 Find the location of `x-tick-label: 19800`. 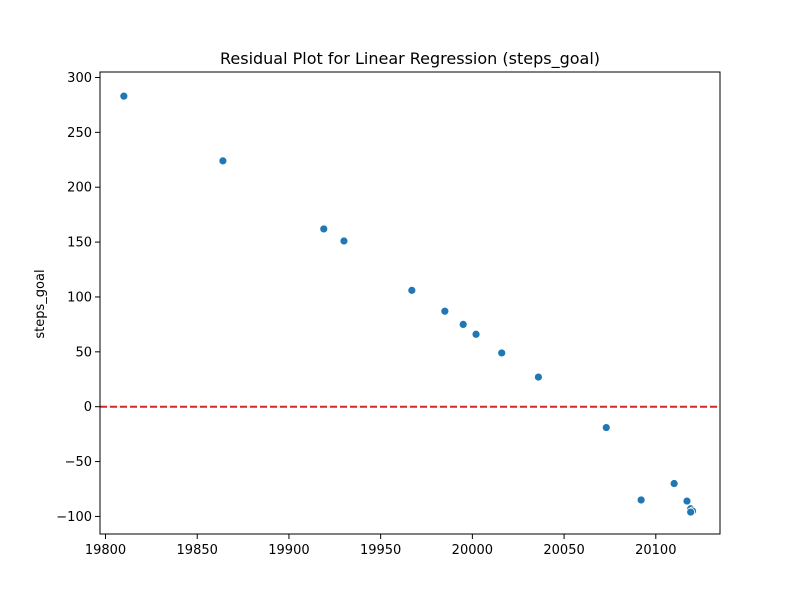

x-tick-label: 19800 is located at coordinates (105, 550).